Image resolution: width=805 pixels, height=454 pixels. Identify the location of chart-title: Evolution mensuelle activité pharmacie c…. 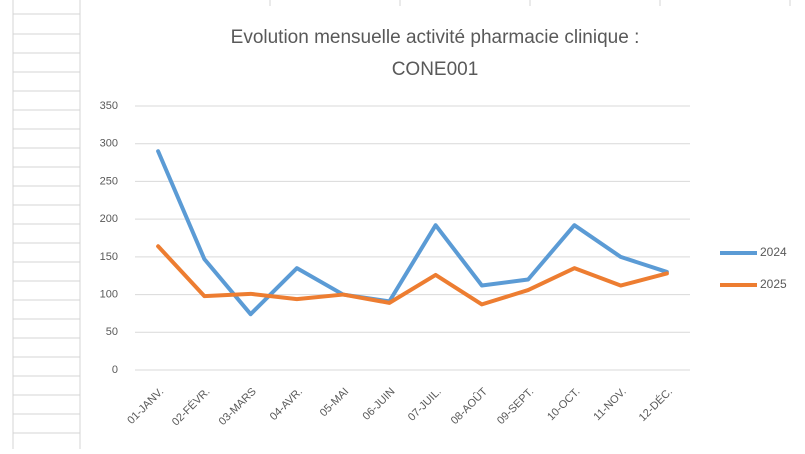
(435, 37).